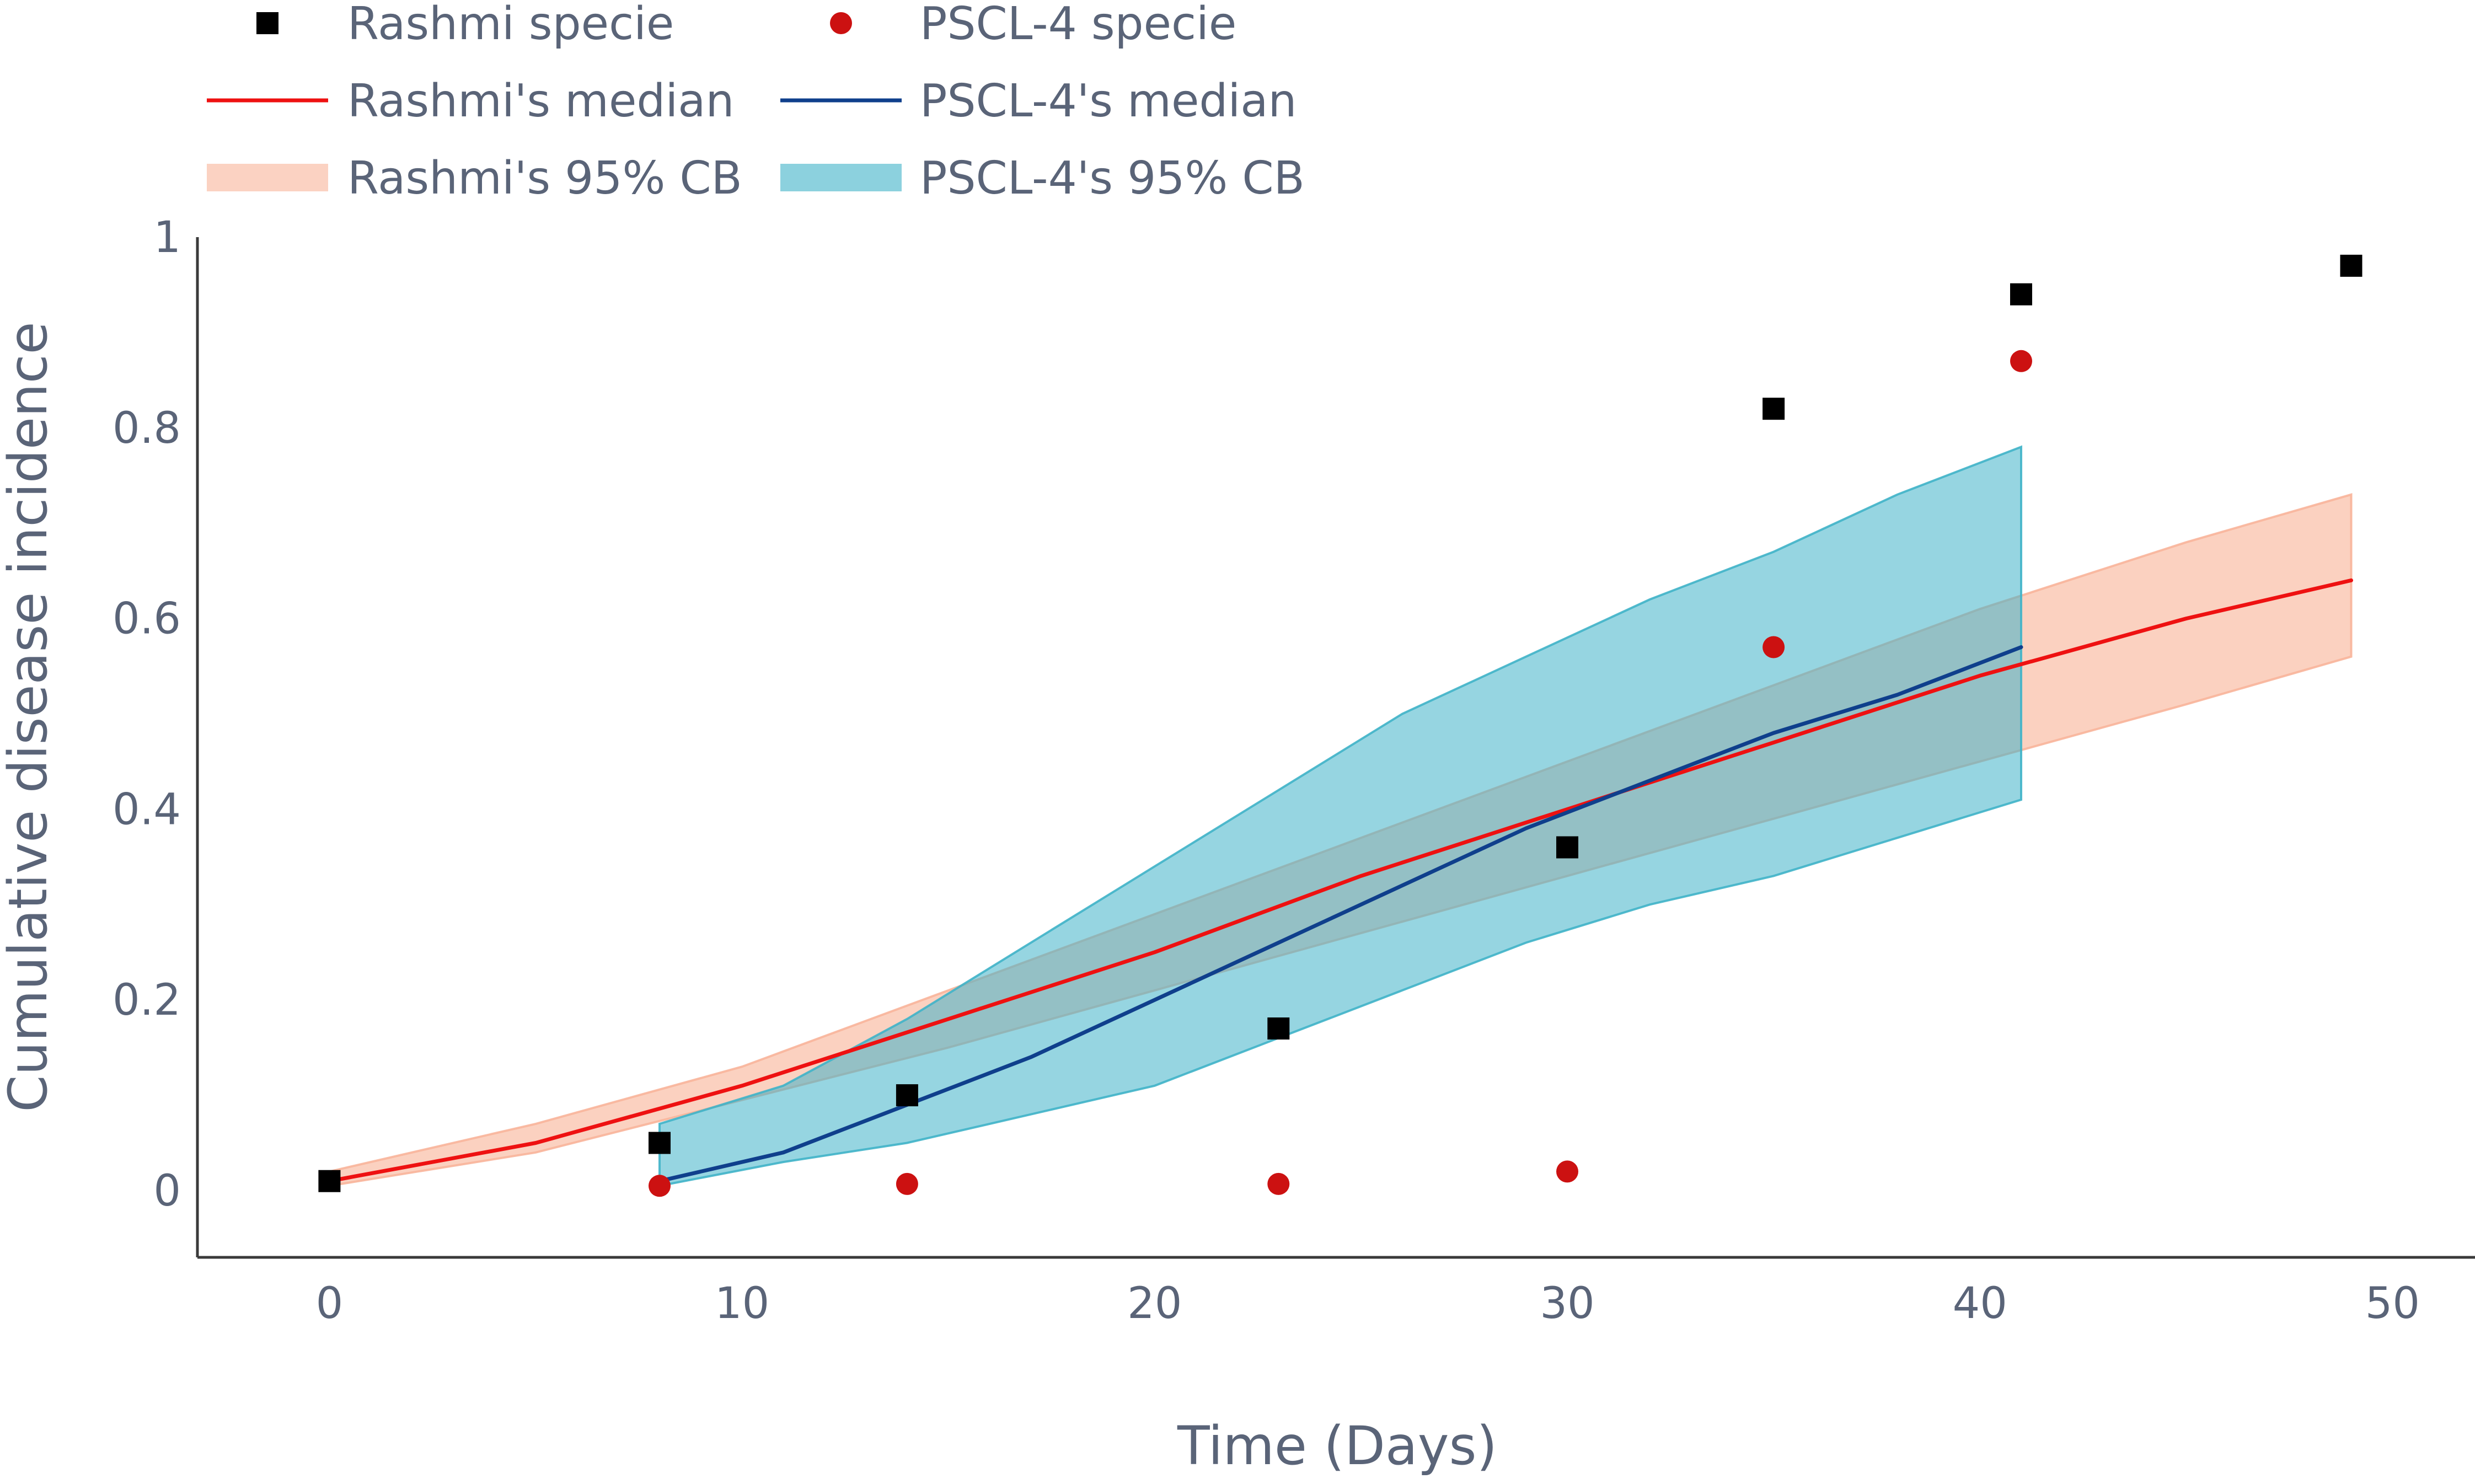  What do you see at coordinates (1078, 25) in the screenshot?
I see `legend-label: PSCL-4 specie` at bounding box center [1078, 25].